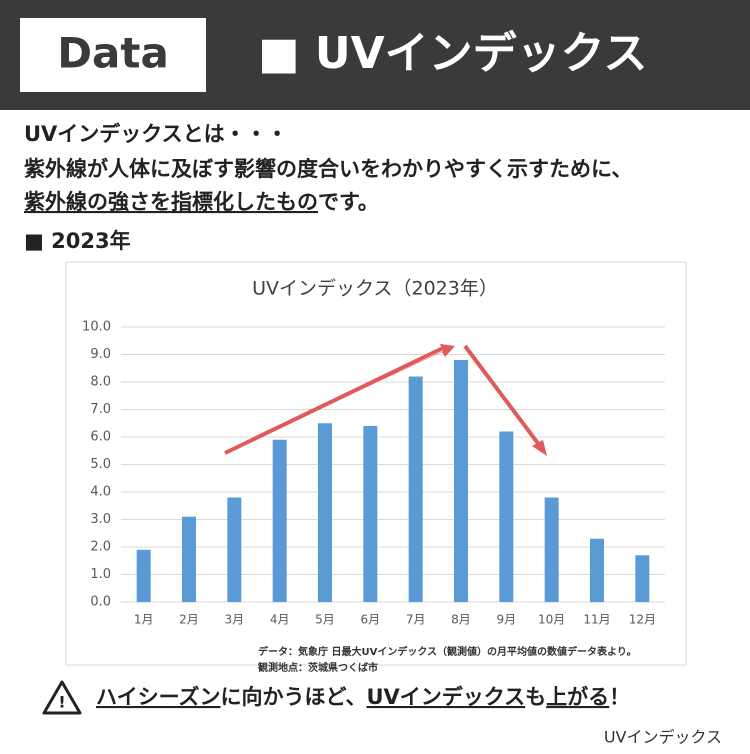  Describe the element at coordinates (171, 202) in the screenshot. I see `intro-underlined: 紫外線の強さを指標化したもの` at that location.